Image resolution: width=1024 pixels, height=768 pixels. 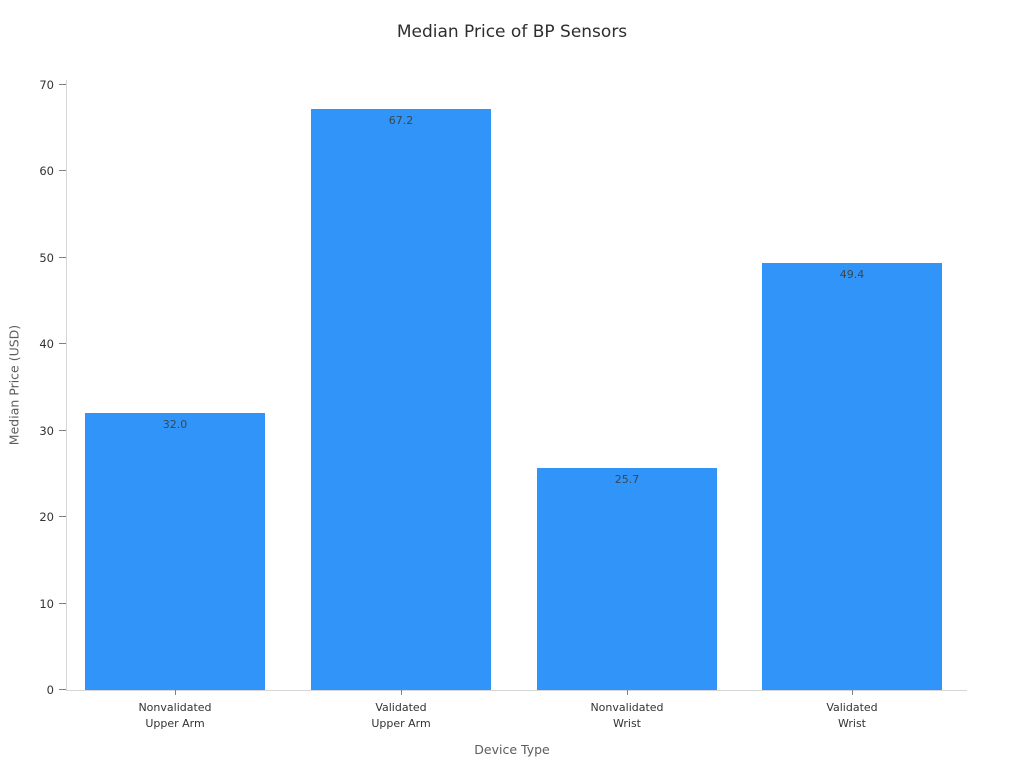 I want to click on x-tick-label: Validated Wrist, so click(x=852, y=716).